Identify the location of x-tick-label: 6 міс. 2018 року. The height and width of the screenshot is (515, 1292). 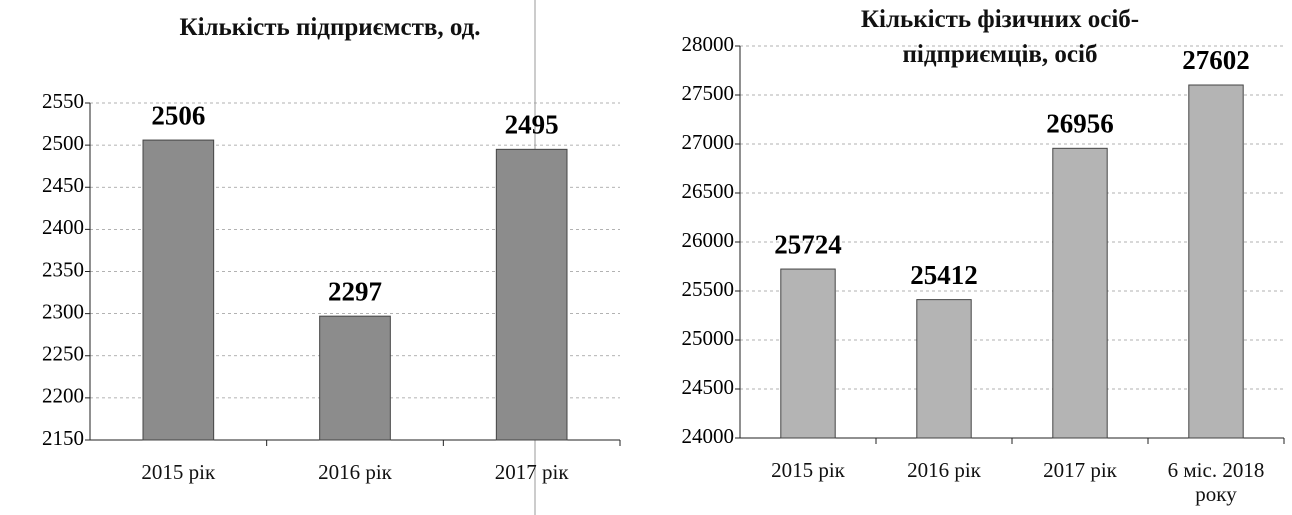
(1216, 482).